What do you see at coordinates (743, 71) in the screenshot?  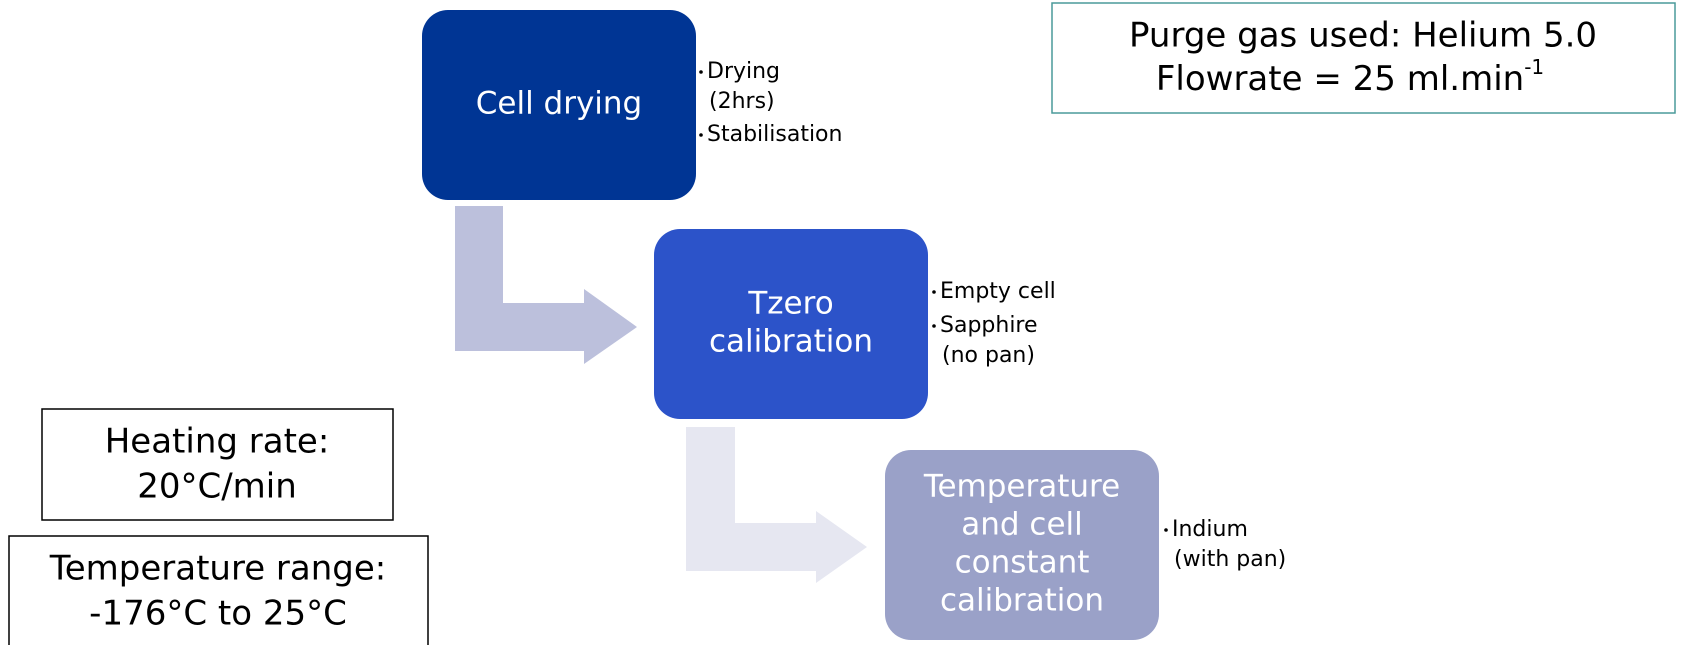 I see `bullet-text: Drying` at bounding box center [743, 71].